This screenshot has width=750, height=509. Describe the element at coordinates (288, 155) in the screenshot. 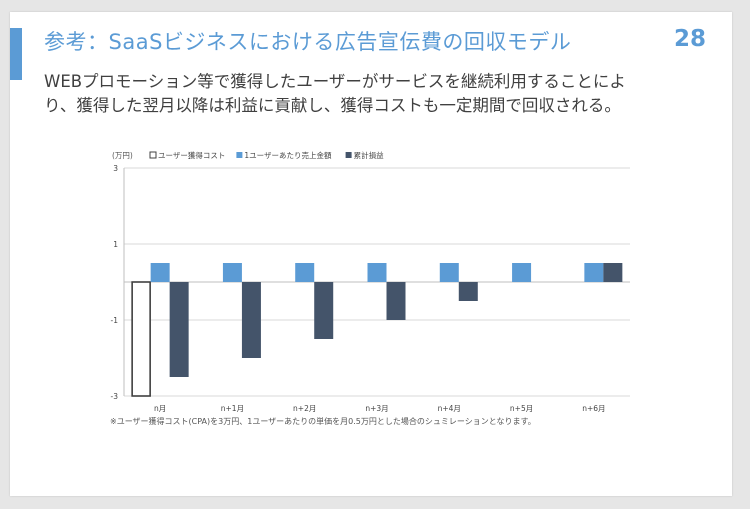

I see `legend-label: 1ユーザーあたり売上金額` at that location.